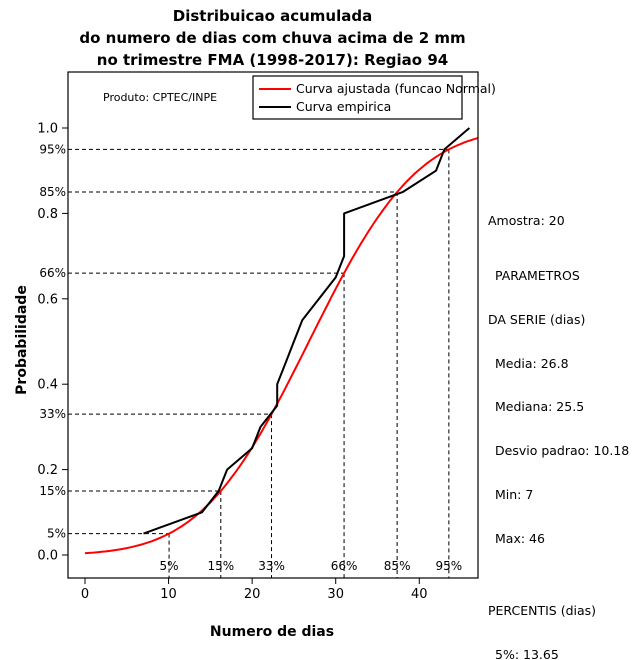 The width and height of the screenshot is (640, 660). What do you see at coordinates (47, 470) in the screenshot?
I see `y-tick-label: 0.2` at bounding box center [47, 470].